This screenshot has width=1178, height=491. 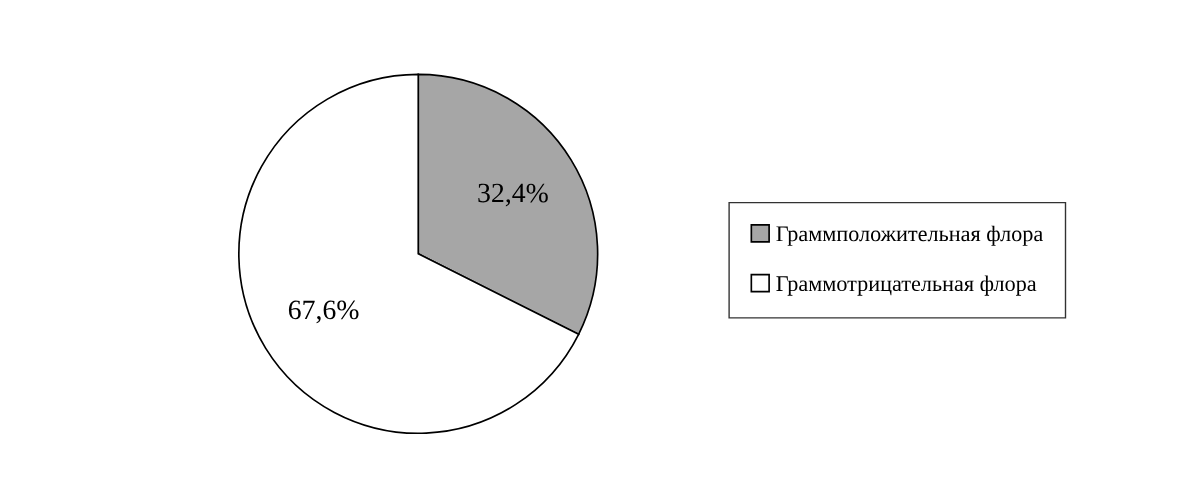 I want to click on data-label: 32,4%, so click(x=513, y=195).